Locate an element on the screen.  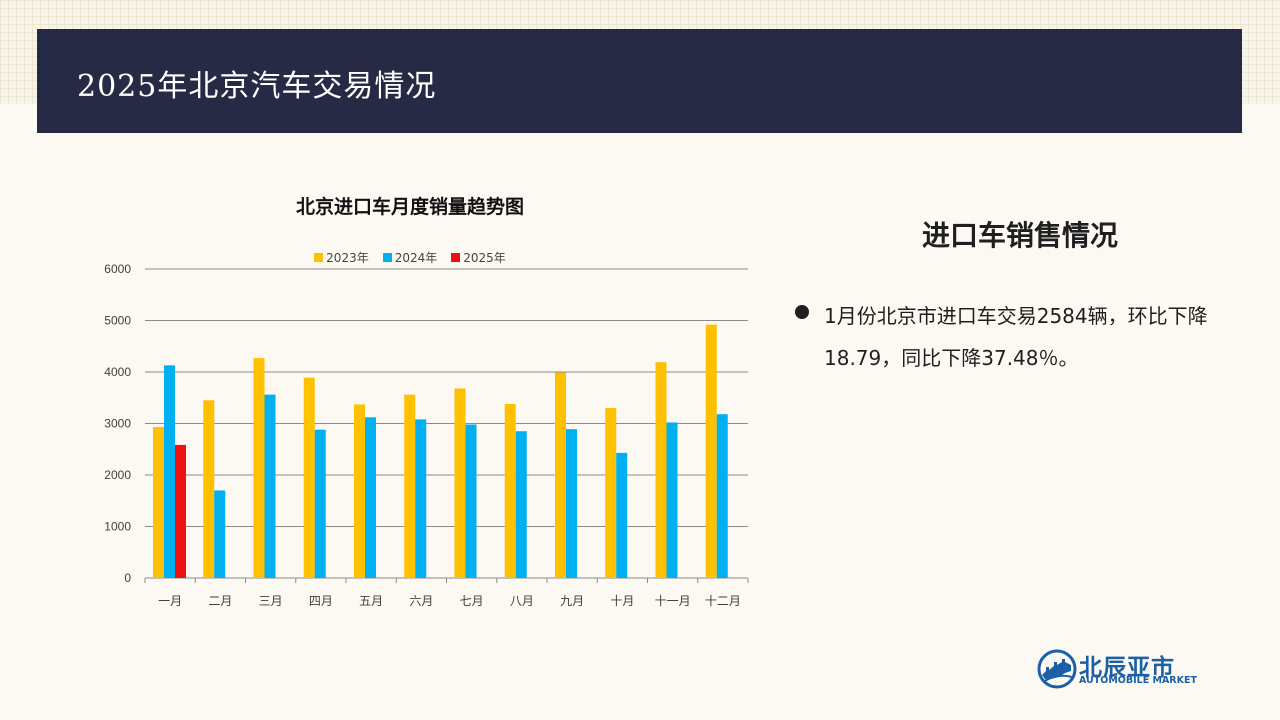
y-tick-label: 2000 is located at coordinates (117, 475).